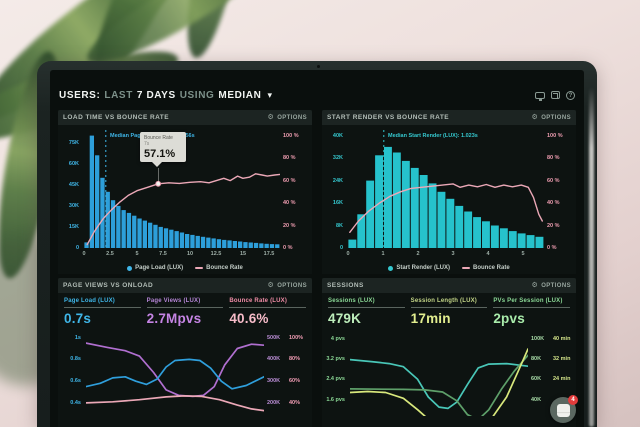  I want to click on metric-page-views: Page Views (LUX) 2.7Mpvs, so click(185, 312).